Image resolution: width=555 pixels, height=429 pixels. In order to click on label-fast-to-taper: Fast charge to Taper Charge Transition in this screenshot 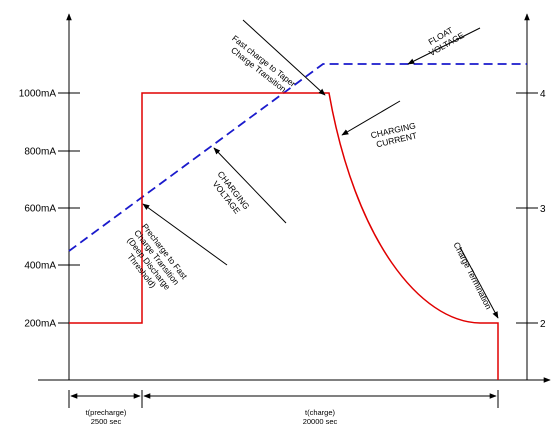, I will do `click(262, 65)`.